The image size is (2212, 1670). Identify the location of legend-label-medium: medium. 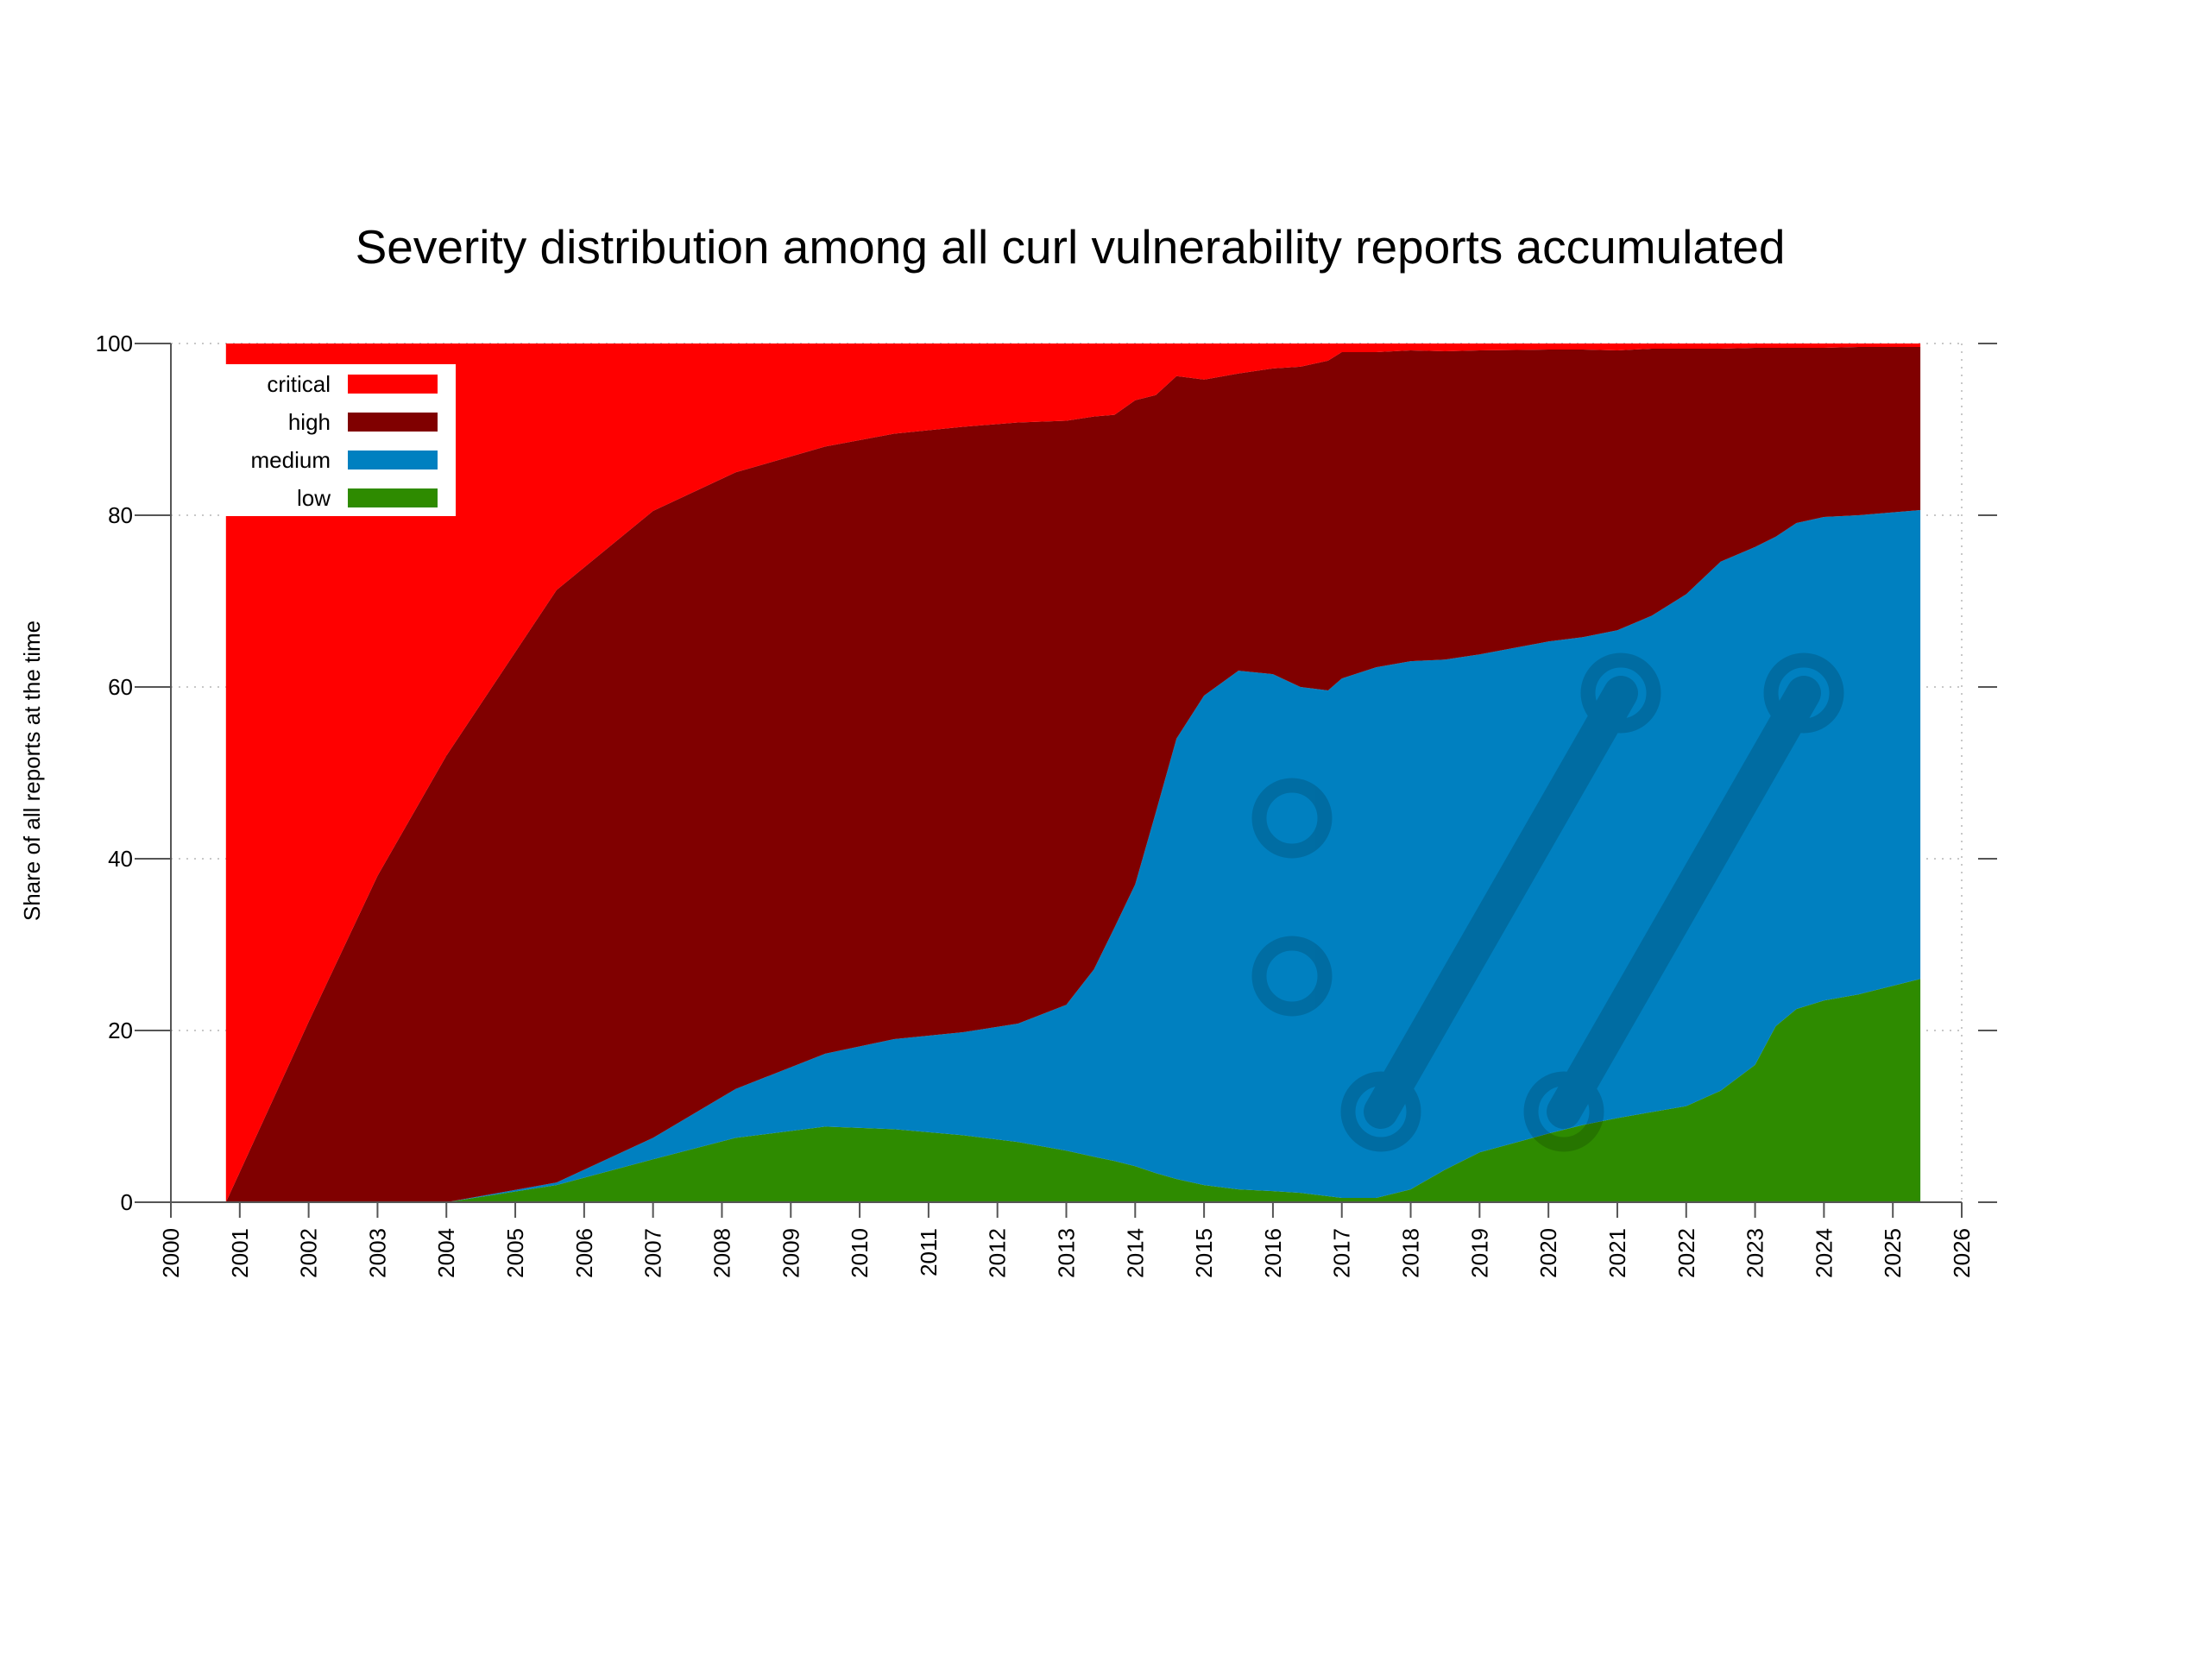
(291, 460).